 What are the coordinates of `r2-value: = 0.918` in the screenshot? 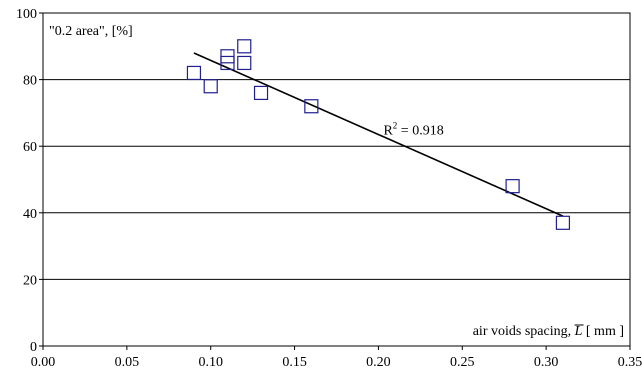 It's located at (420, 131).